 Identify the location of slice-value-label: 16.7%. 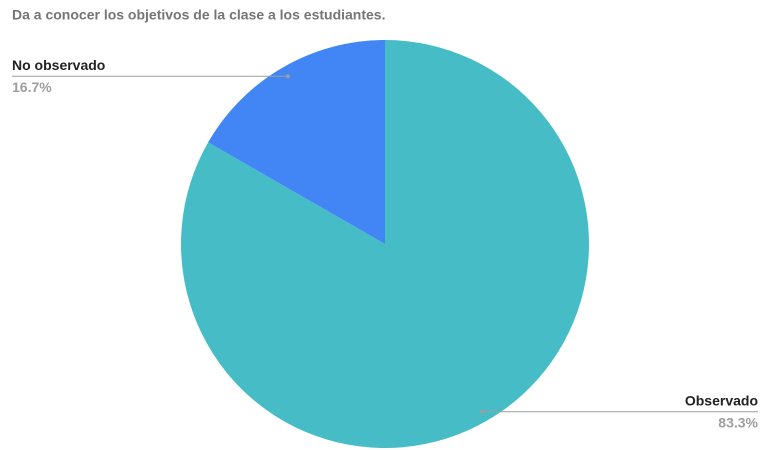
(32, 87).